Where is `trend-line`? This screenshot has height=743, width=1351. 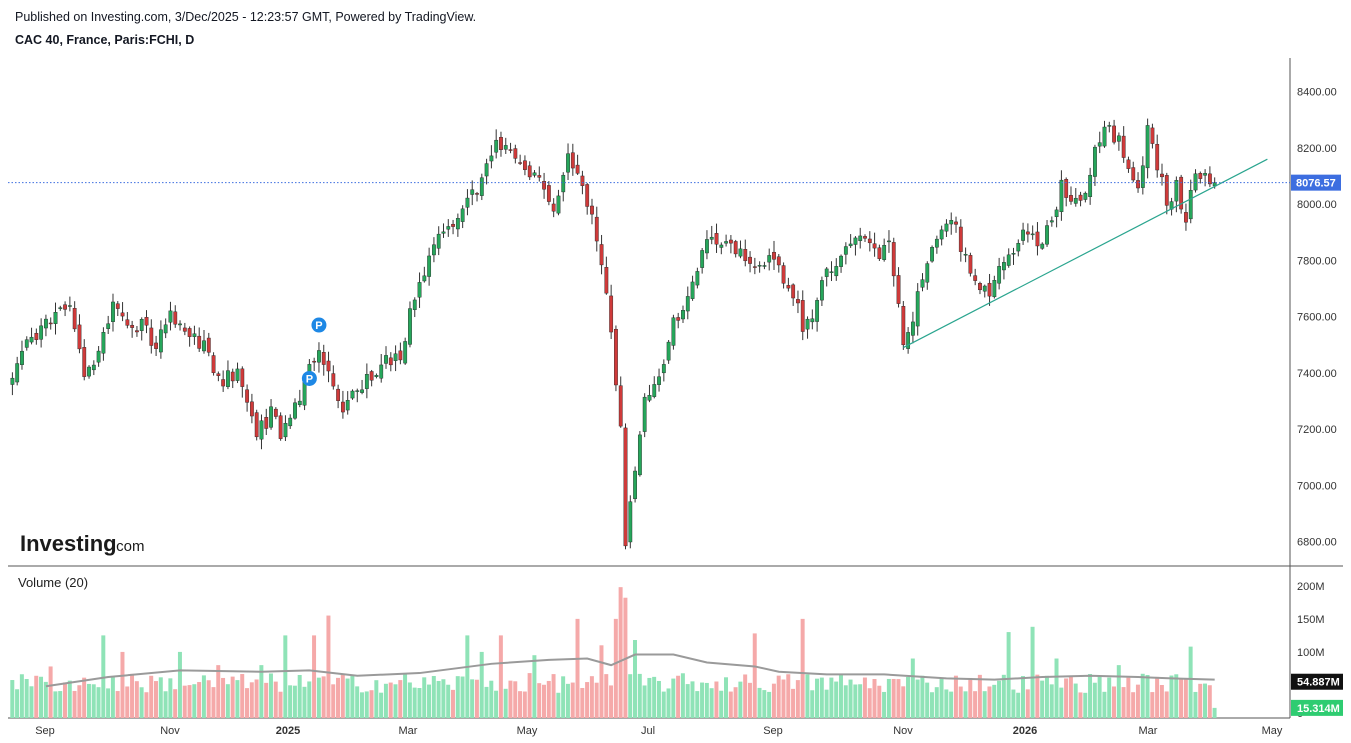 trend-line is located at coordinates (1085, 253).